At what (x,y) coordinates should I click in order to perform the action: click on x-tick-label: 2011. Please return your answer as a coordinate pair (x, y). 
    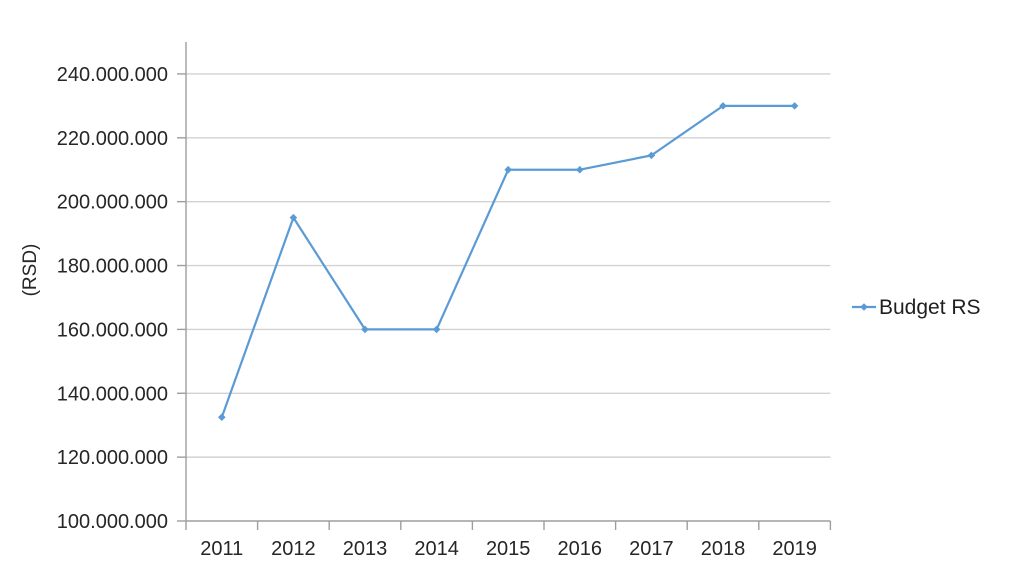
    Looking at the image, I should click on (221, 549).